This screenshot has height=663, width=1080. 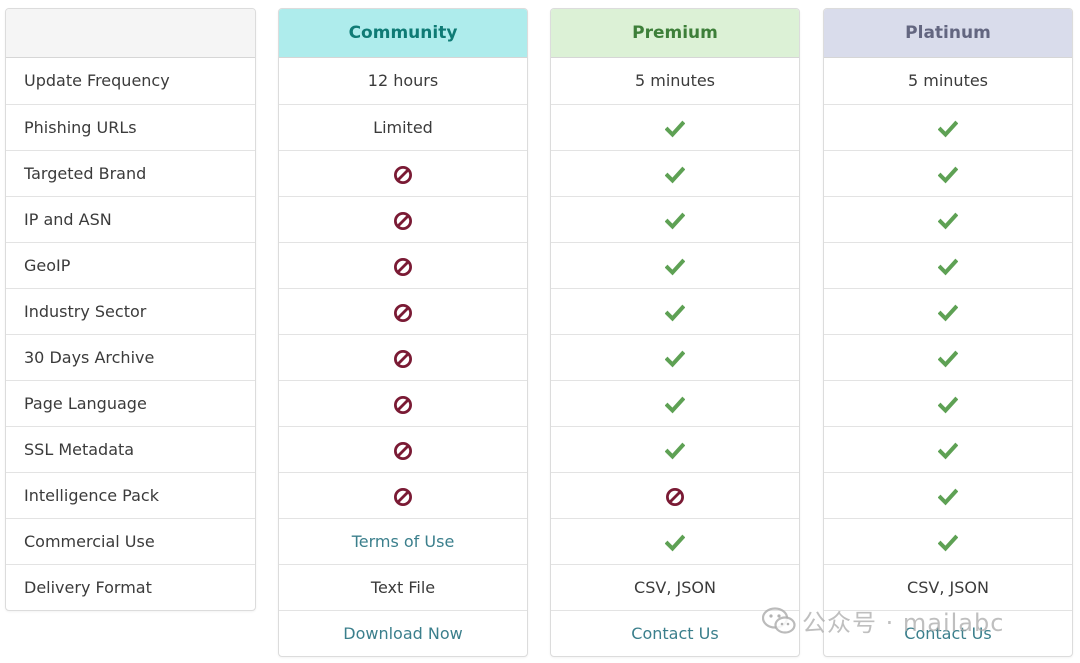 What do you see at coordinates (130, 127) in the screenshot?
I see `feature-label: Phishing URLs` at bounding box center [130, 127].